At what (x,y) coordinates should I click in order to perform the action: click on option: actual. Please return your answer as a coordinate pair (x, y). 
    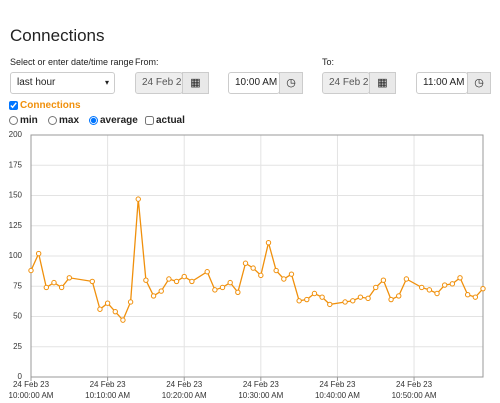
    Looking at the image, I should click on (165, 120).